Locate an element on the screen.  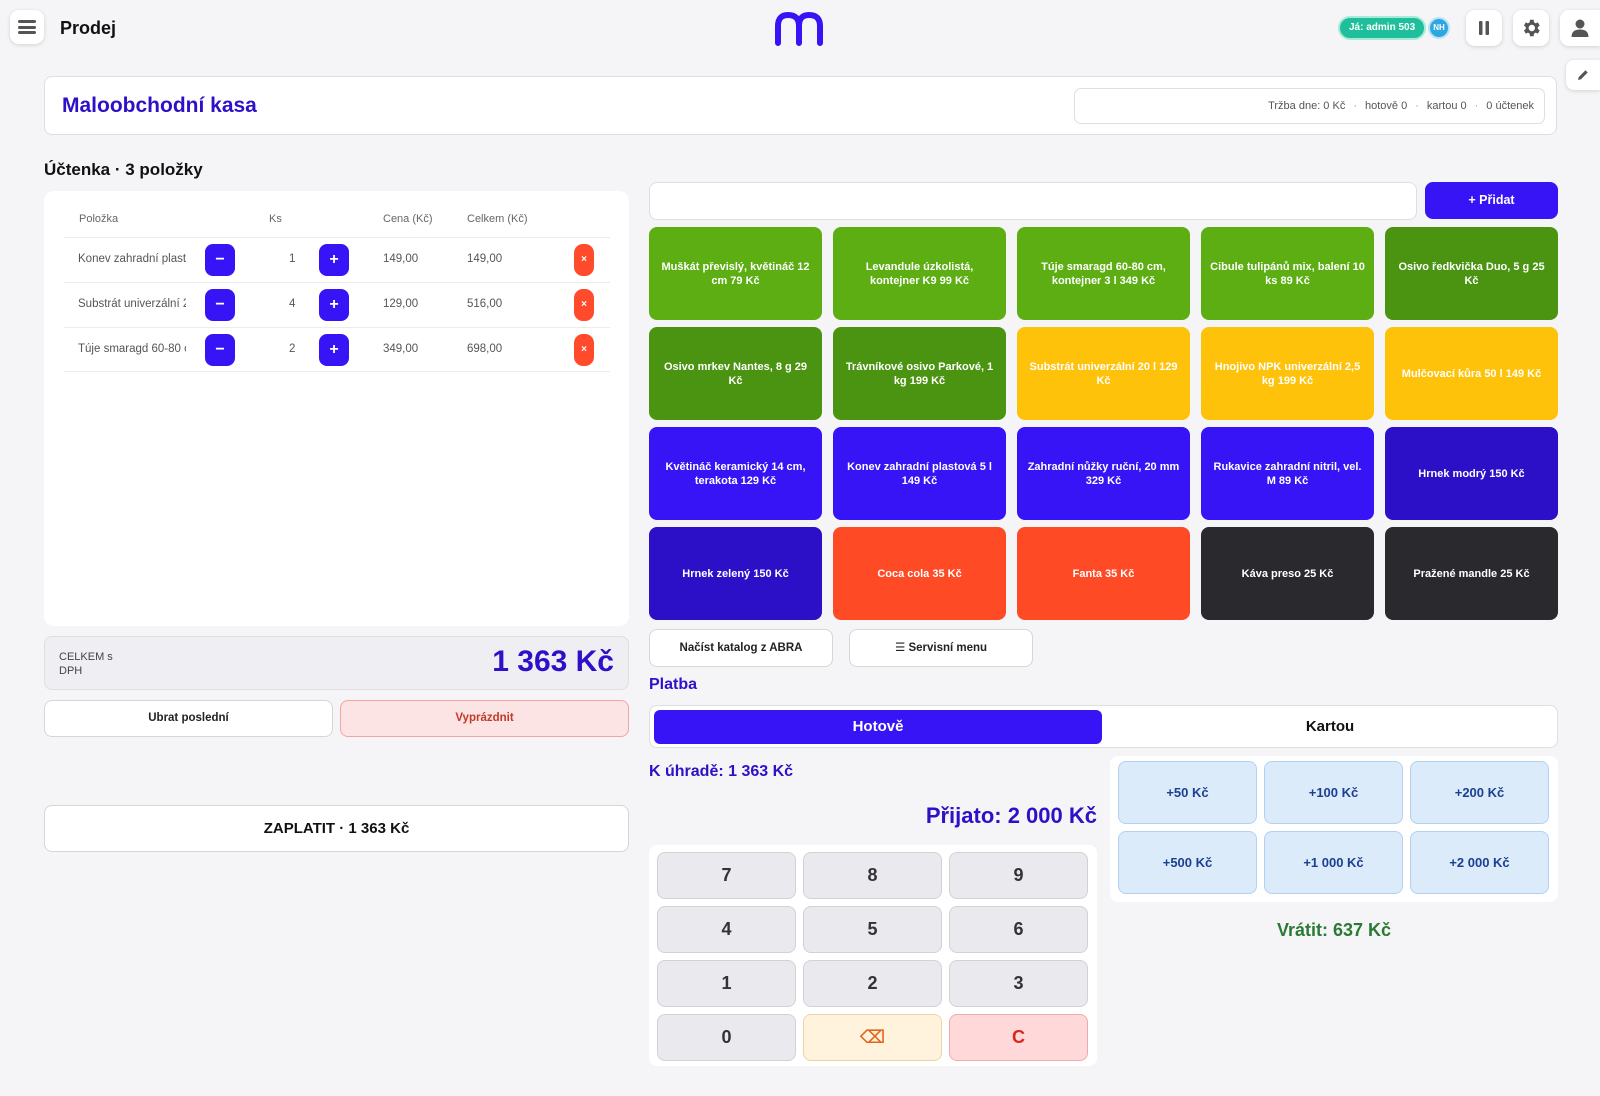
add-button: + Přidat is located at coordinates (1491, 200).